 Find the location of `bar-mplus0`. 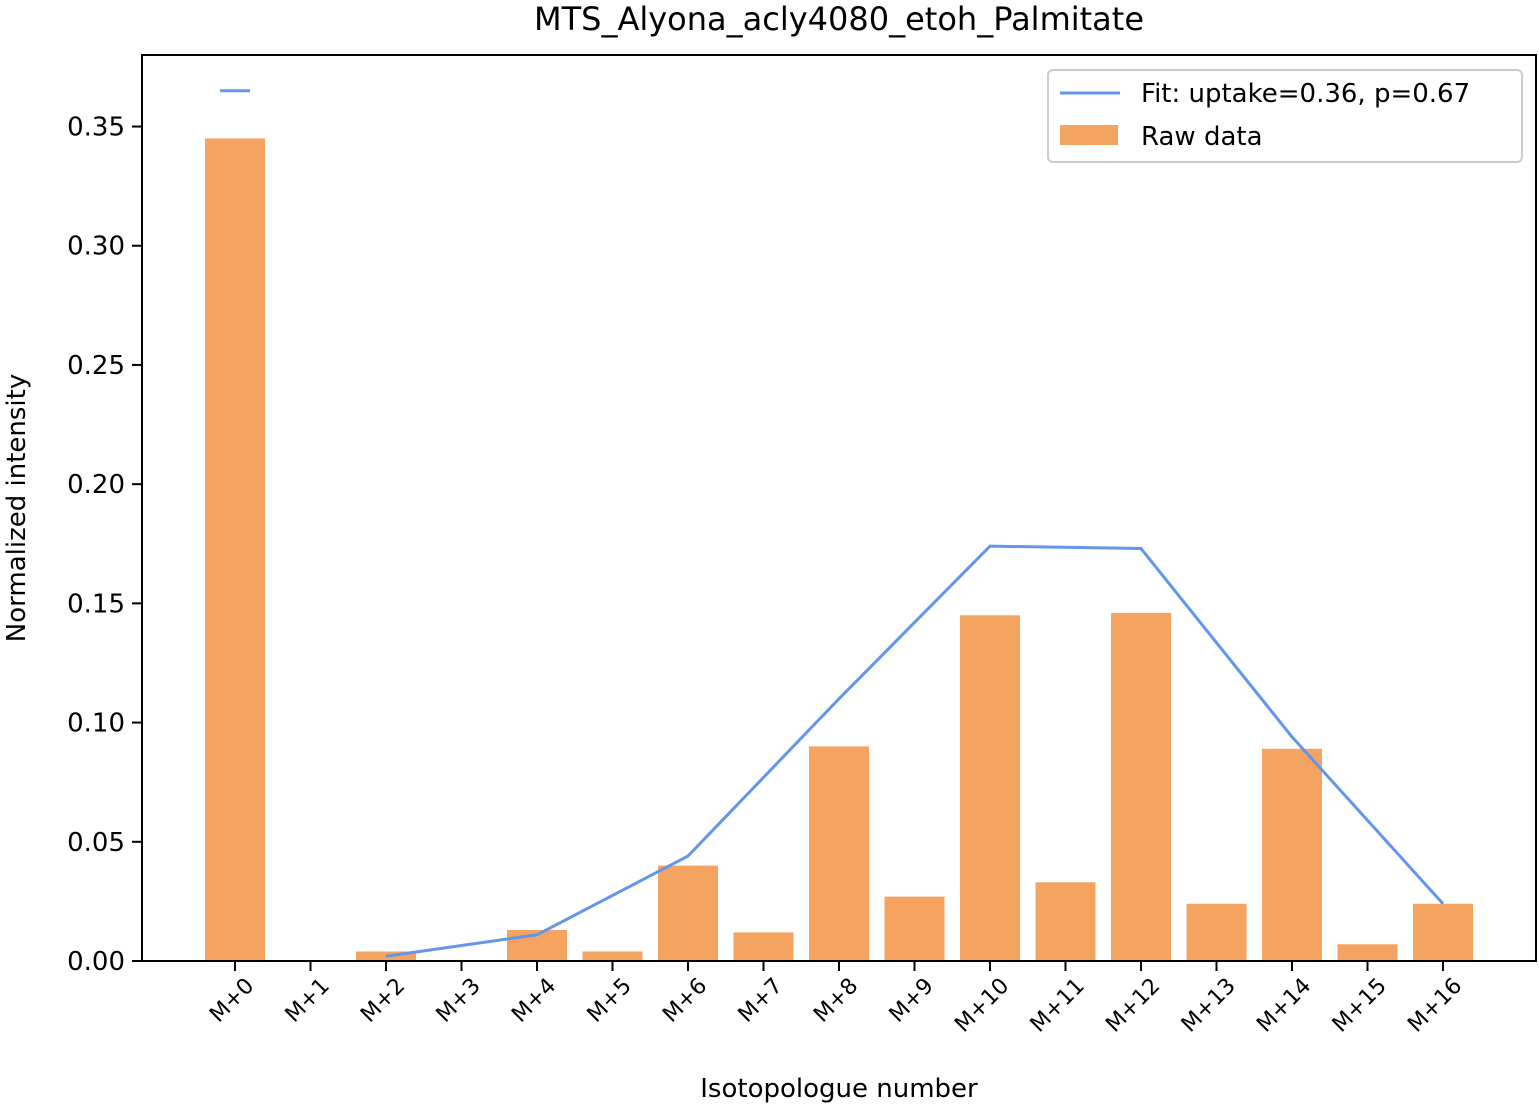

bar-mplus0 is located at coordinates (235, 549).